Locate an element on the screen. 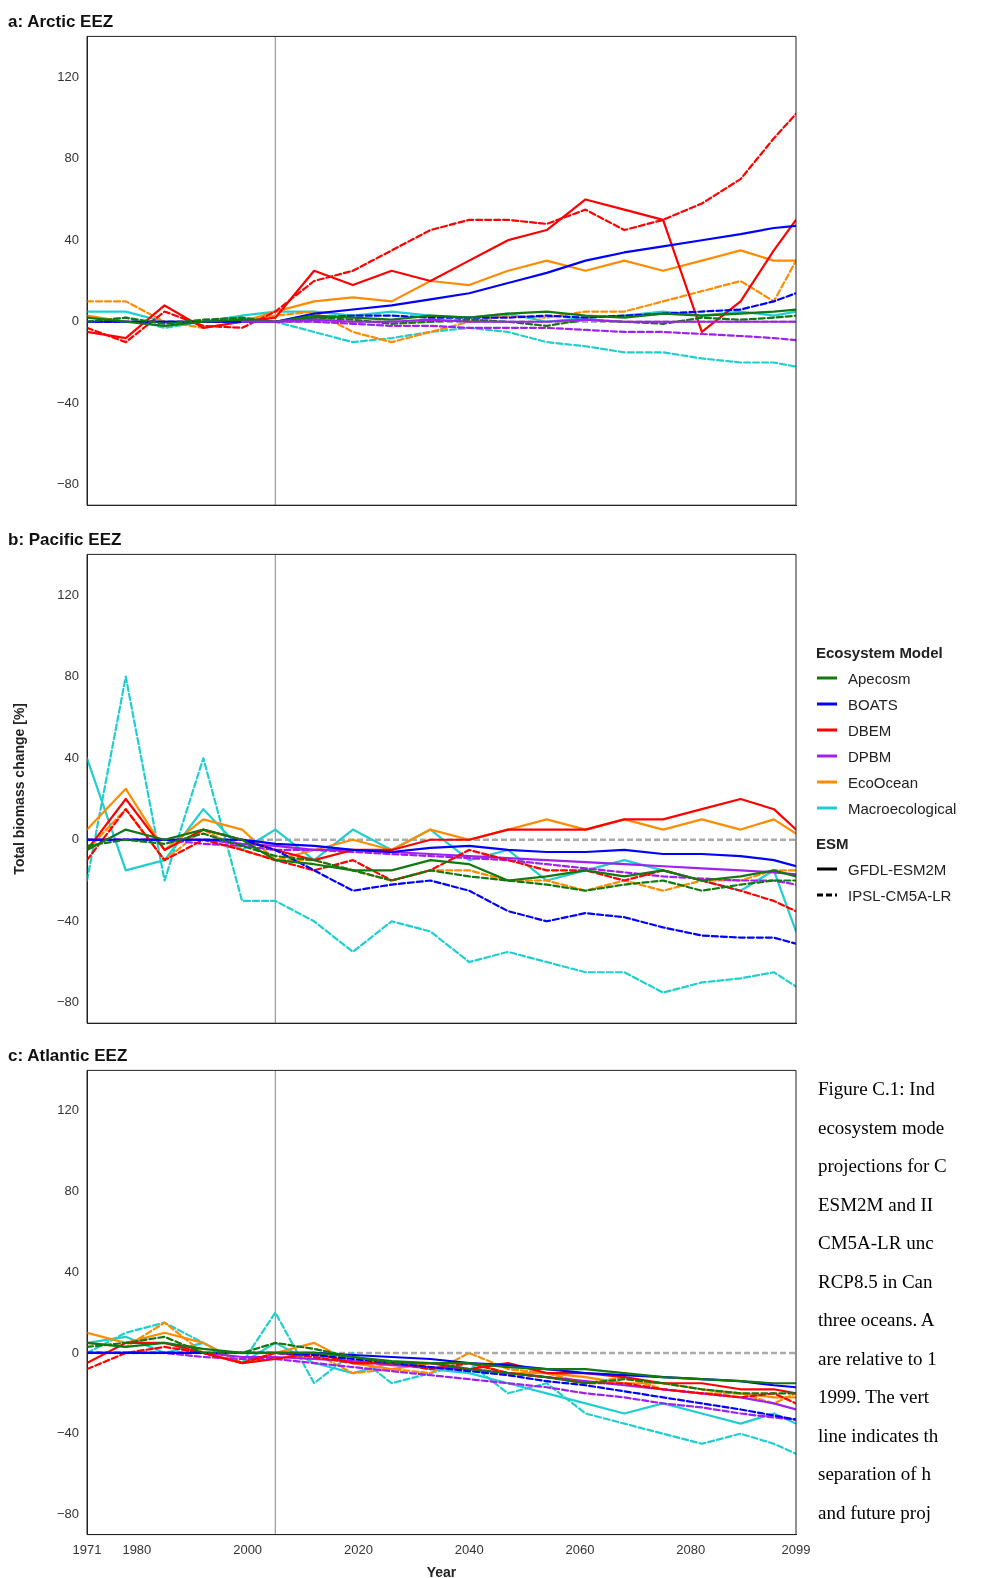  chart-title: c: Atlantic EEZ is located at coordinates (68, 1055).